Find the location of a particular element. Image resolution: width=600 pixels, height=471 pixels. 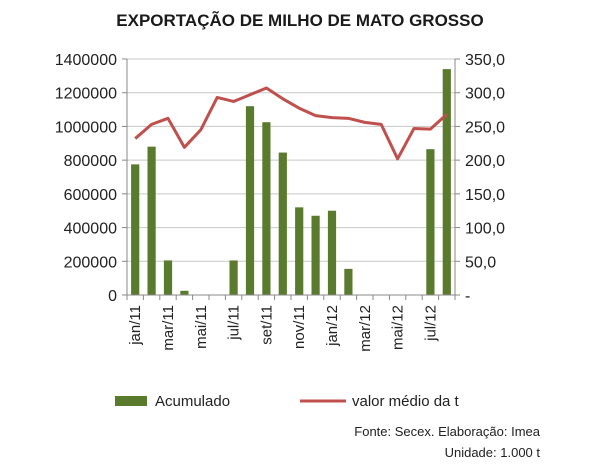

x-tick-label: mai/12 is located at coordinates (398, 327).